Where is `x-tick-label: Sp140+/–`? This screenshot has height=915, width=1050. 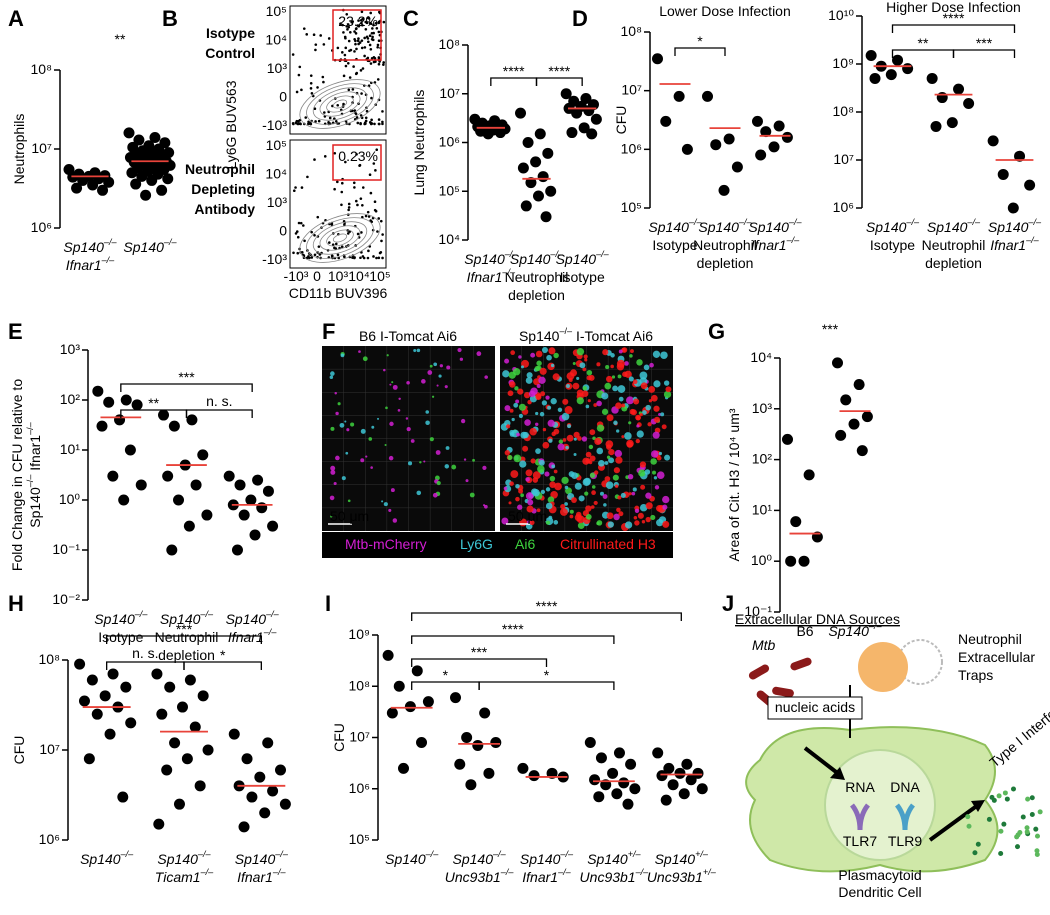 x-tick-label: Sp140+/– is located at coordinates (682, 857).